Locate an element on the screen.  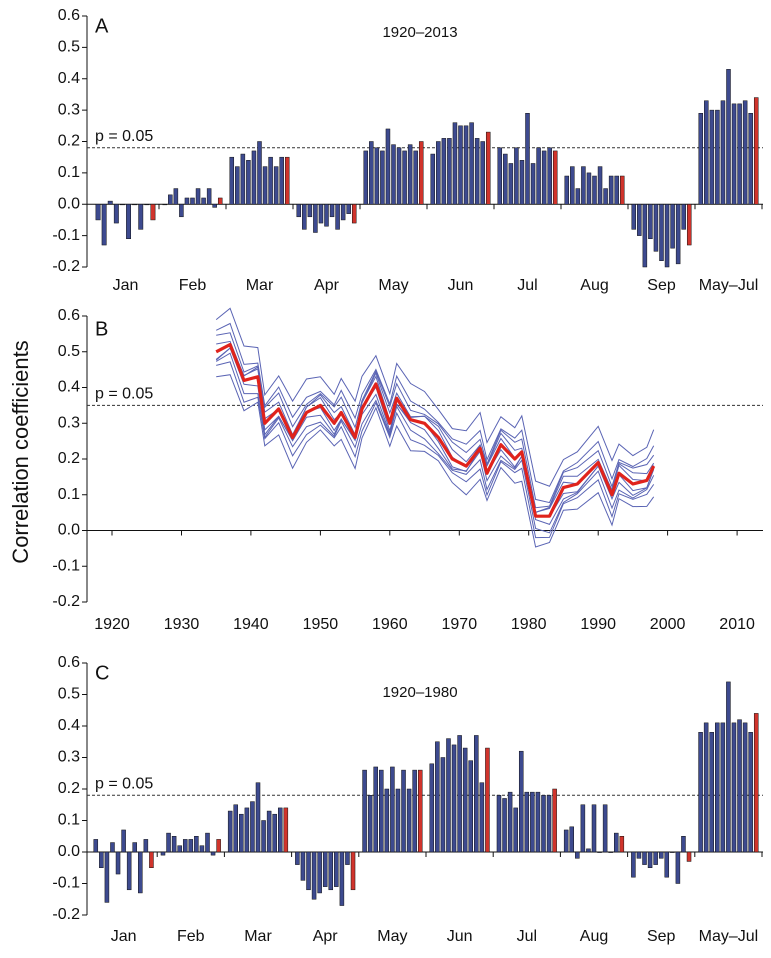
panel-label: C is located at coordinates (102, 673).